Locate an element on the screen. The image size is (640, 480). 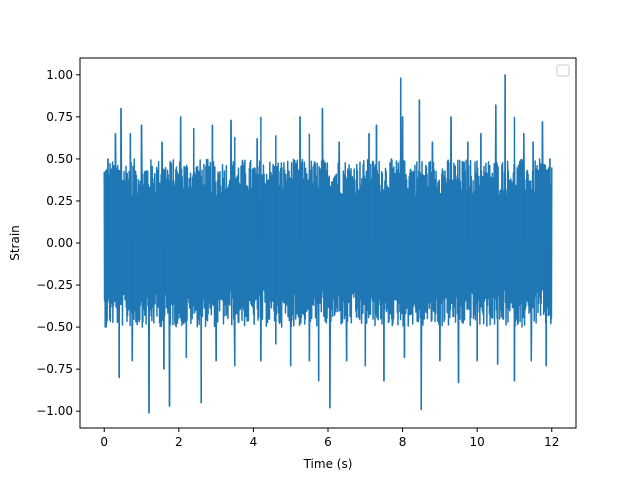
x-tick-label: 8 is located at coordinates (403, 442).